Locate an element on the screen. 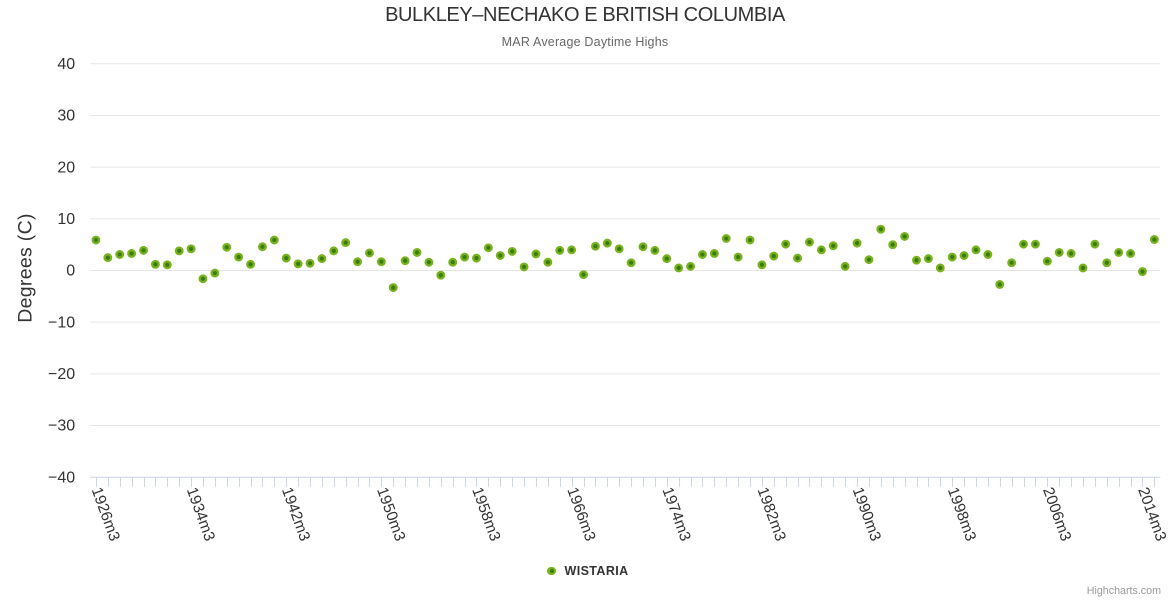 This screenshot has height=600, width=1170. data-point-1956m3 is located at coordinates (453, 262).